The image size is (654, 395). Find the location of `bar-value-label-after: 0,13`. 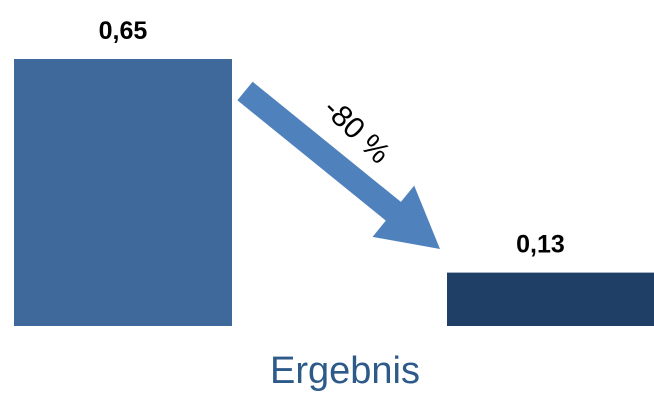

bar-value-label-after: 0,13 is located at coordinates (540, 245).